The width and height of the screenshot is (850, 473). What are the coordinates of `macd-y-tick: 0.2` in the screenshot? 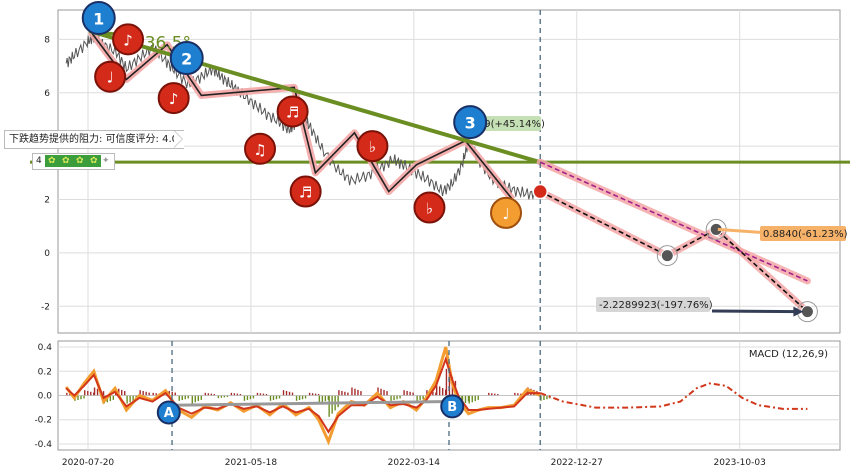 It's located at (45, 372).